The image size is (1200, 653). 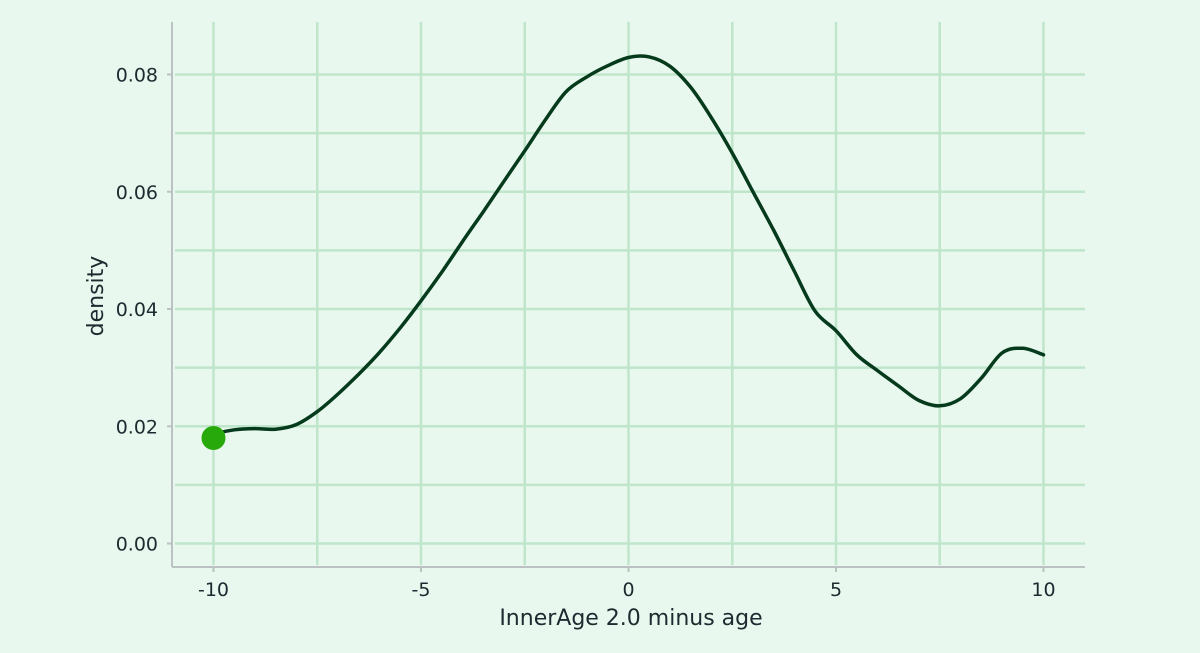 I want to click on y-tick-label: 0.08, so click(x=137, y=75).